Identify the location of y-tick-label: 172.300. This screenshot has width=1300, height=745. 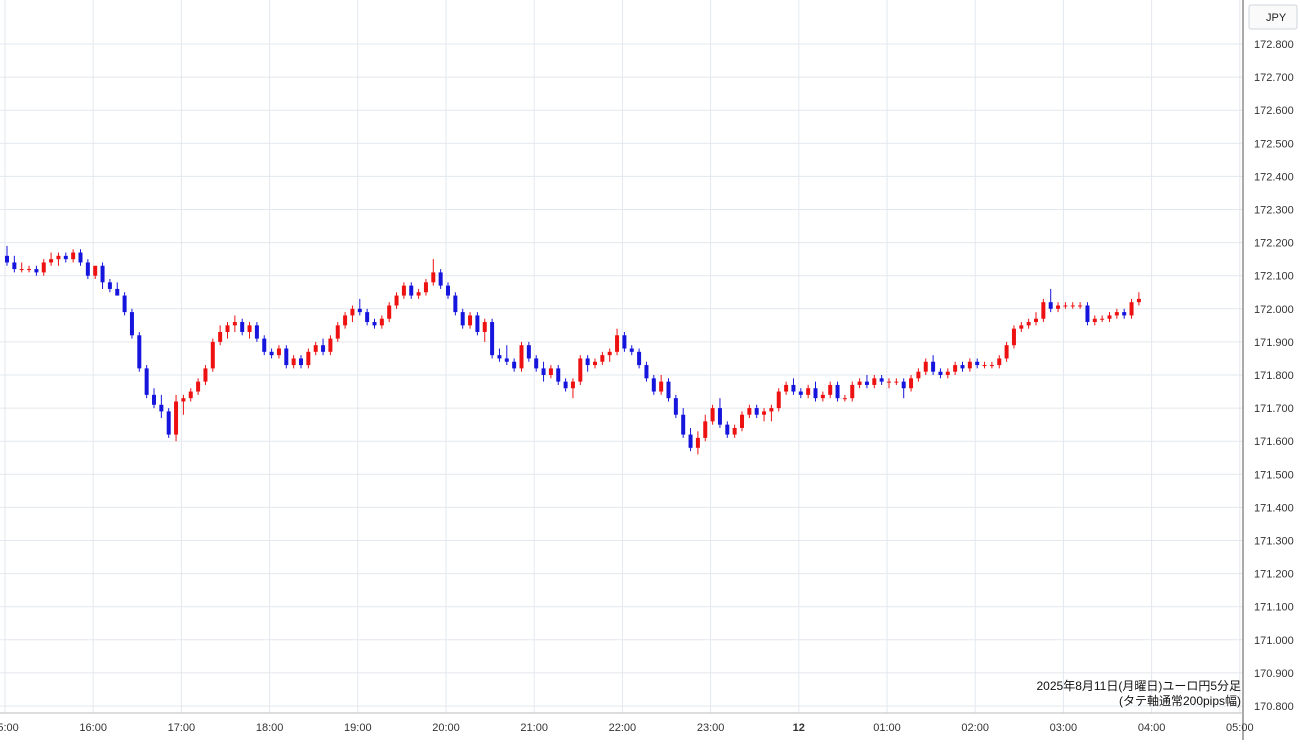
(1274, 211).